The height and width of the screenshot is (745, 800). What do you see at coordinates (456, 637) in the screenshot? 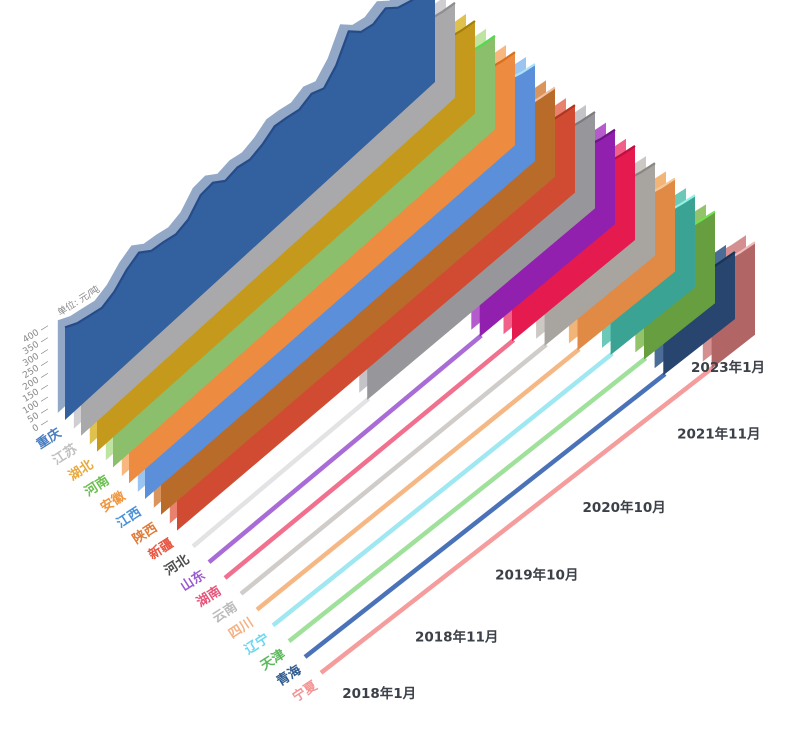
I see `time-axis-label: 2018年11月` at bounding box center [456, 637].